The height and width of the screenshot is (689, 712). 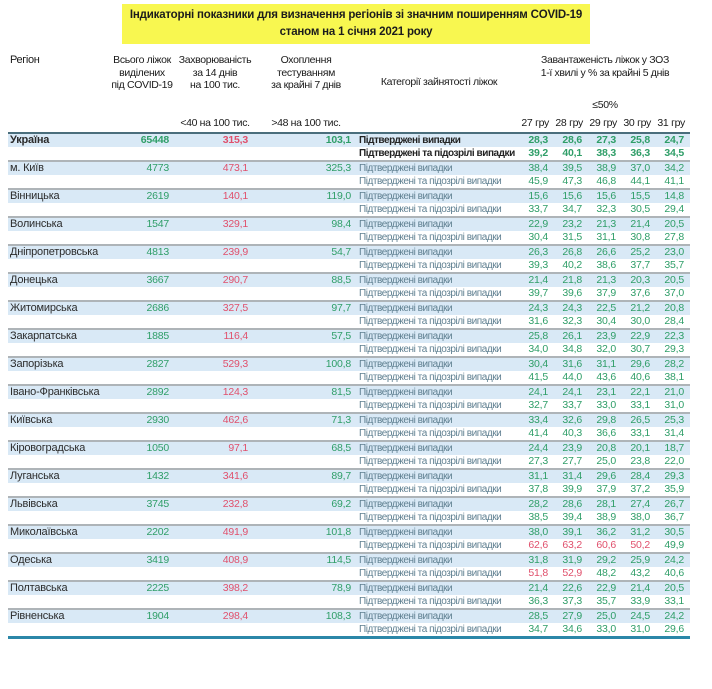 I want to click on occupancy-value: 21,0, so click(x=673, y=391).